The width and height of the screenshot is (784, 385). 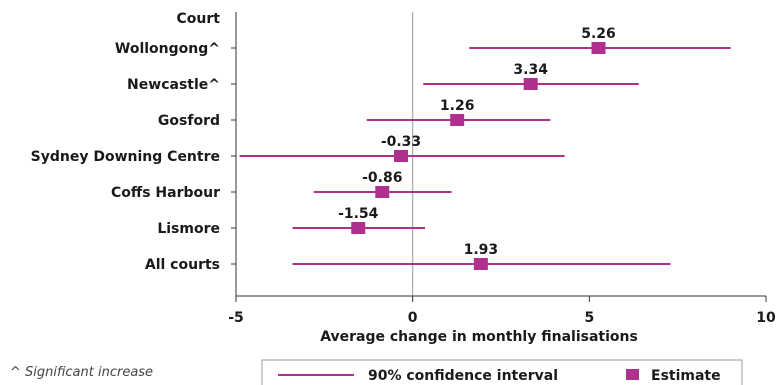 I want to click on category-column-header: Court, so click(x=199, y=19).